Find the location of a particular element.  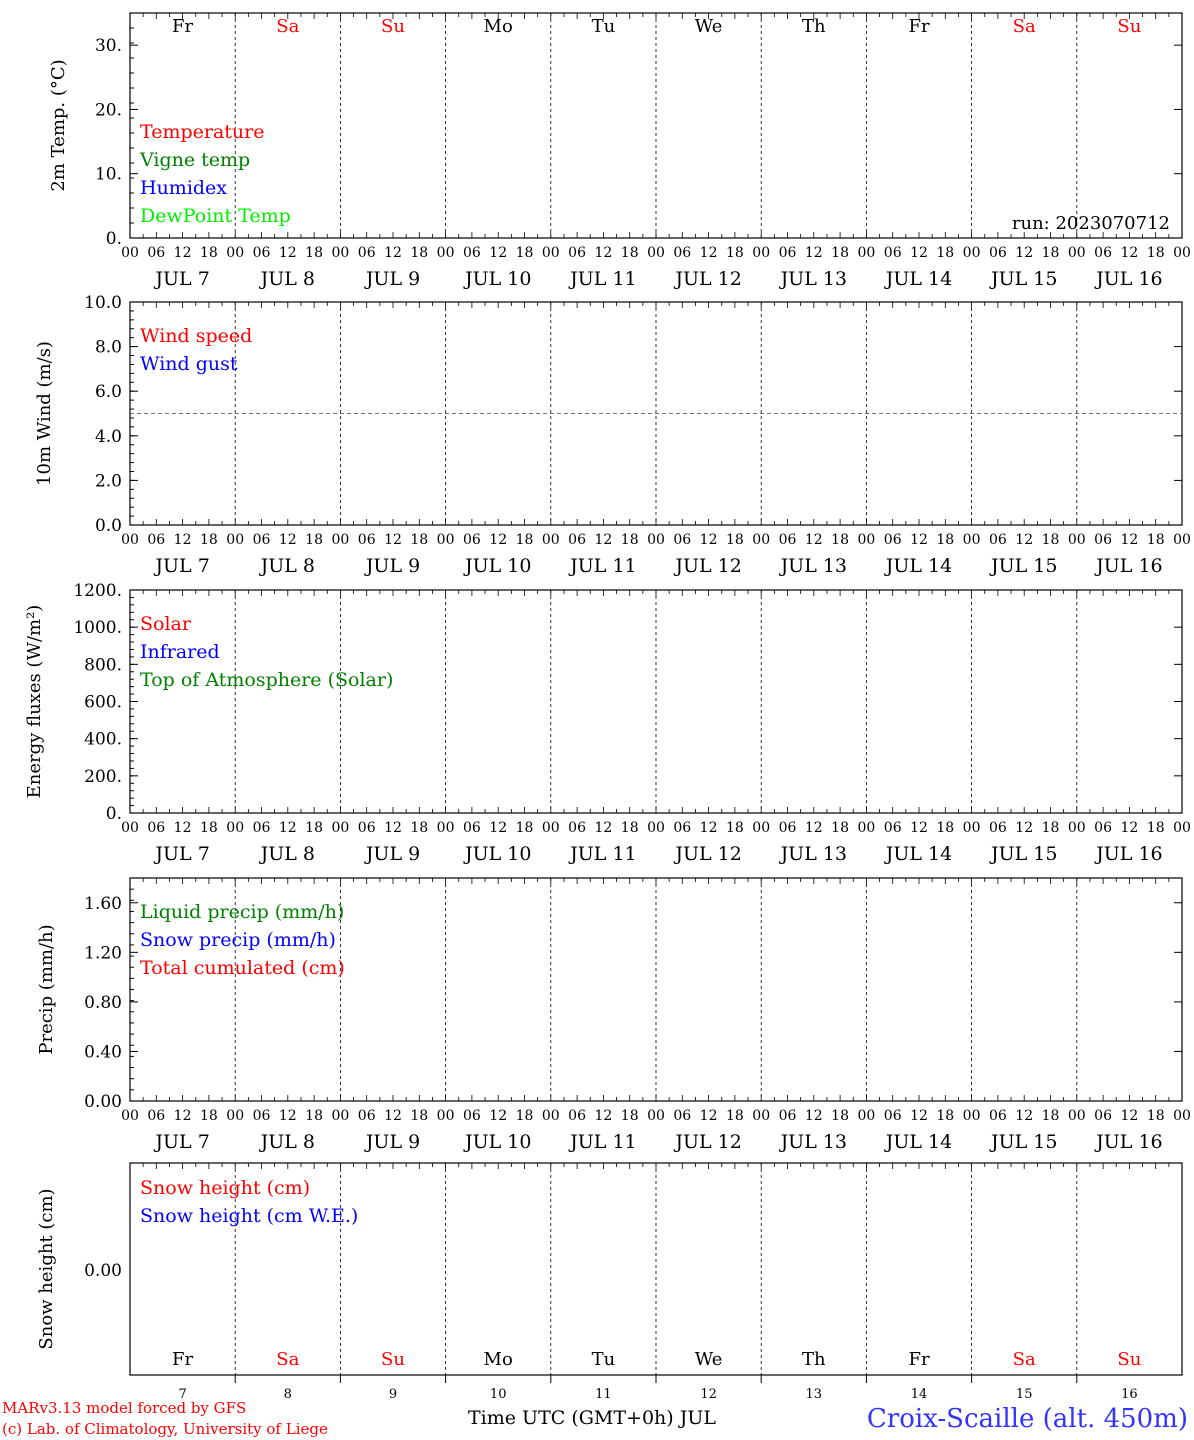

y-tick-label: 1200. is located at coordinates (97, 591).